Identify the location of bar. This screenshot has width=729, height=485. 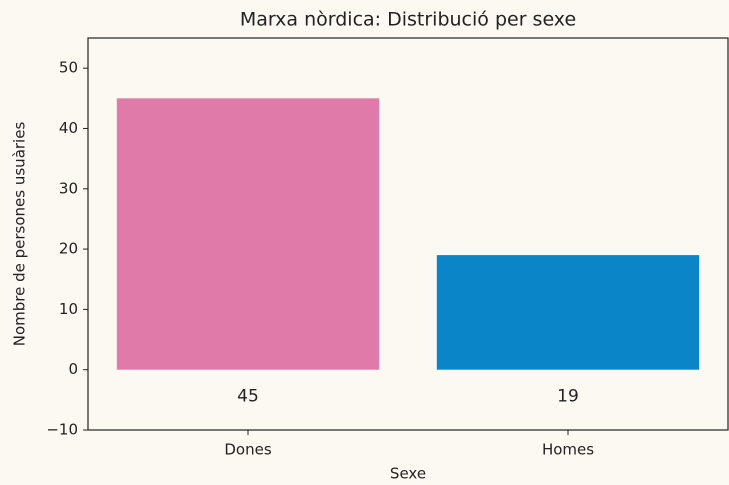
(568, 312).